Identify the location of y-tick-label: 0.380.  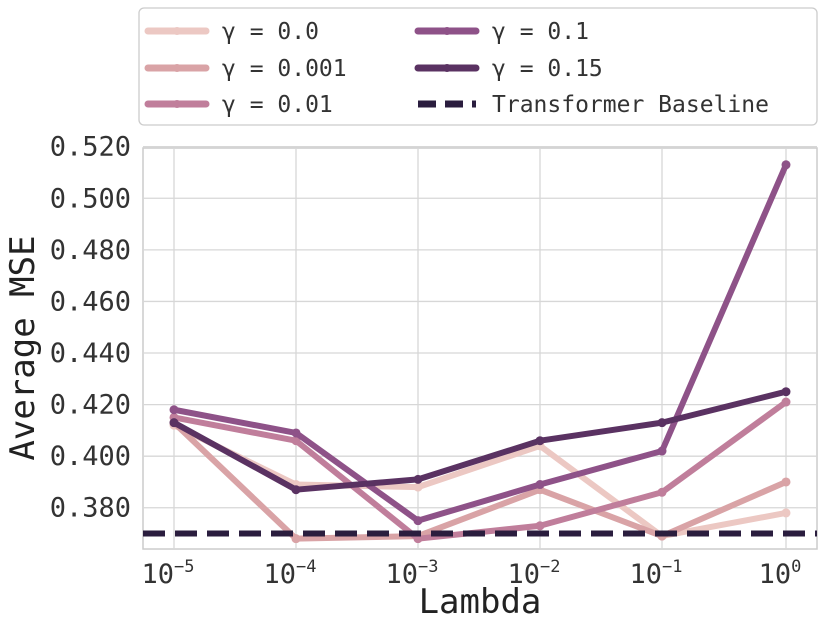
(90, 508).